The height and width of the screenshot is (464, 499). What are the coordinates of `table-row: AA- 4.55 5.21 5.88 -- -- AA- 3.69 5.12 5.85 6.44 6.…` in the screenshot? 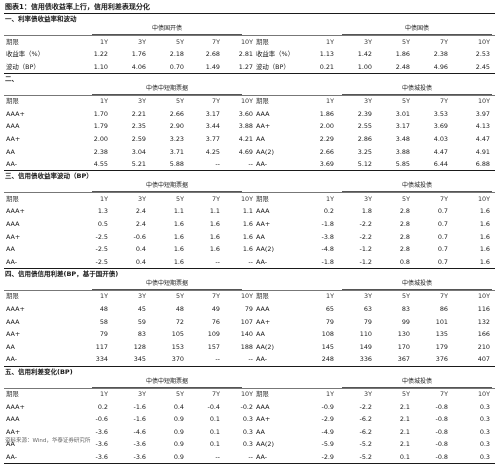 It's located at (249, 164).